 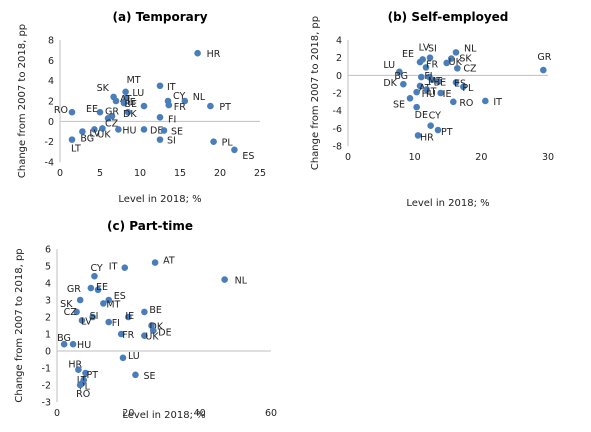 What do you see at coordinates (103, 303) in the screenshot?
I see `data-point-mt` at bounding box center [103, 303].